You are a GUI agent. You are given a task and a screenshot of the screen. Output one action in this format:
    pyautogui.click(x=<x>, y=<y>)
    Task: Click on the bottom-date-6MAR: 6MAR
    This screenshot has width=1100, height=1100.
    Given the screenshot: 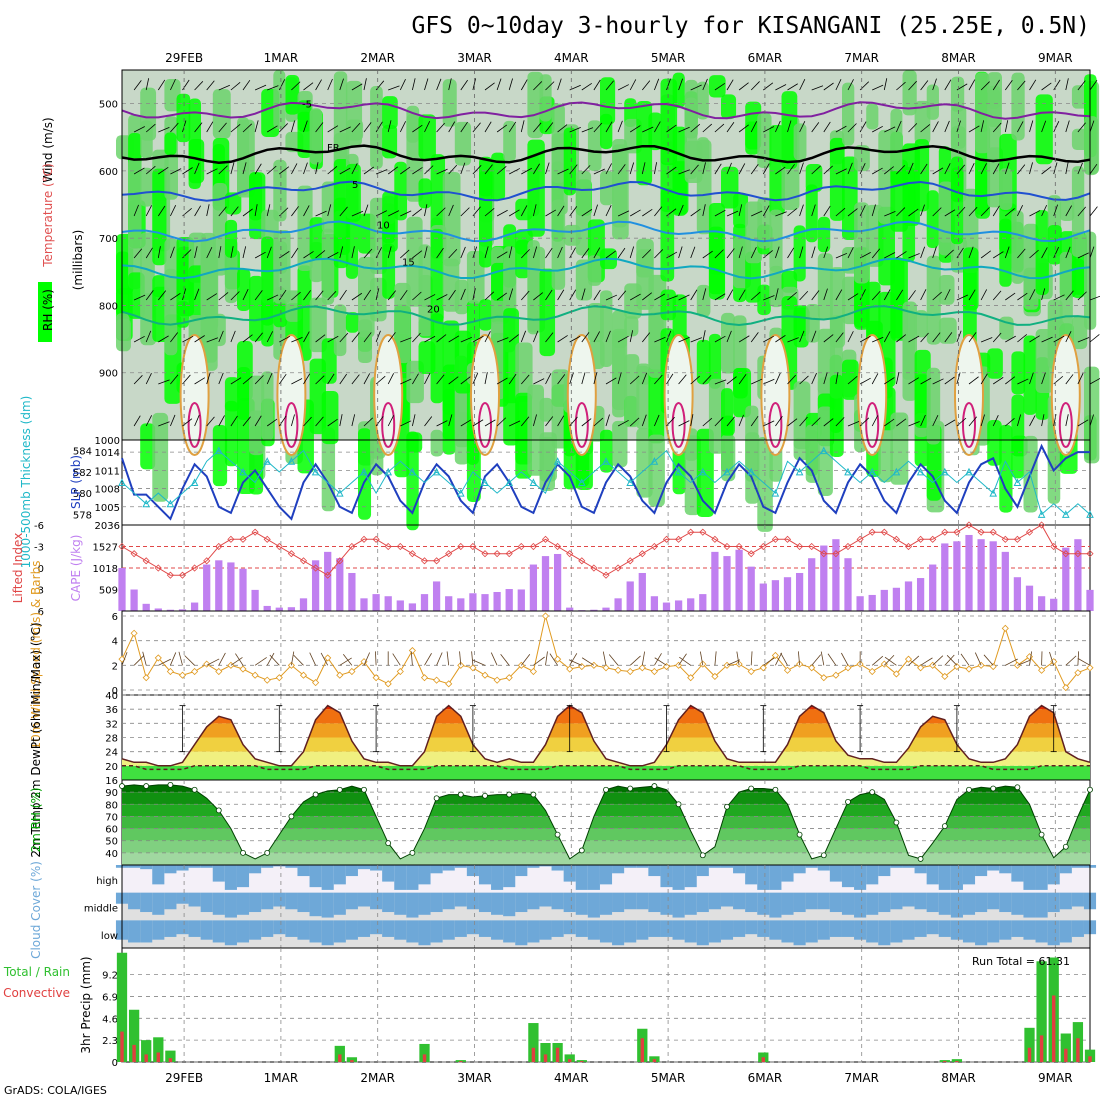 What is the action you would take?
    pyautogui.click(x=765, y=1078)
    